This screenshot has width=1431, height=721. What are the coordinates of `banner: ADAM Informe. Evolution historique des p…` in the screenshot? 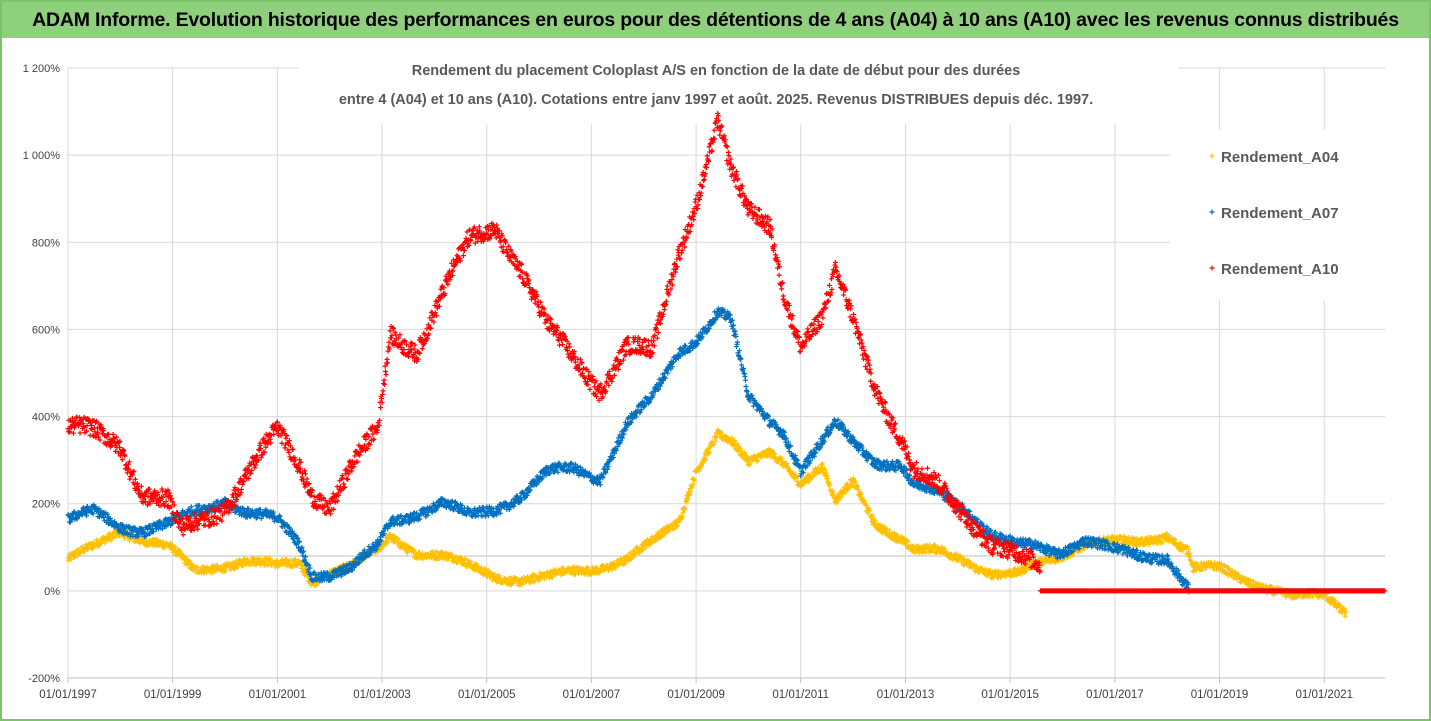 It's located at (715, 20).